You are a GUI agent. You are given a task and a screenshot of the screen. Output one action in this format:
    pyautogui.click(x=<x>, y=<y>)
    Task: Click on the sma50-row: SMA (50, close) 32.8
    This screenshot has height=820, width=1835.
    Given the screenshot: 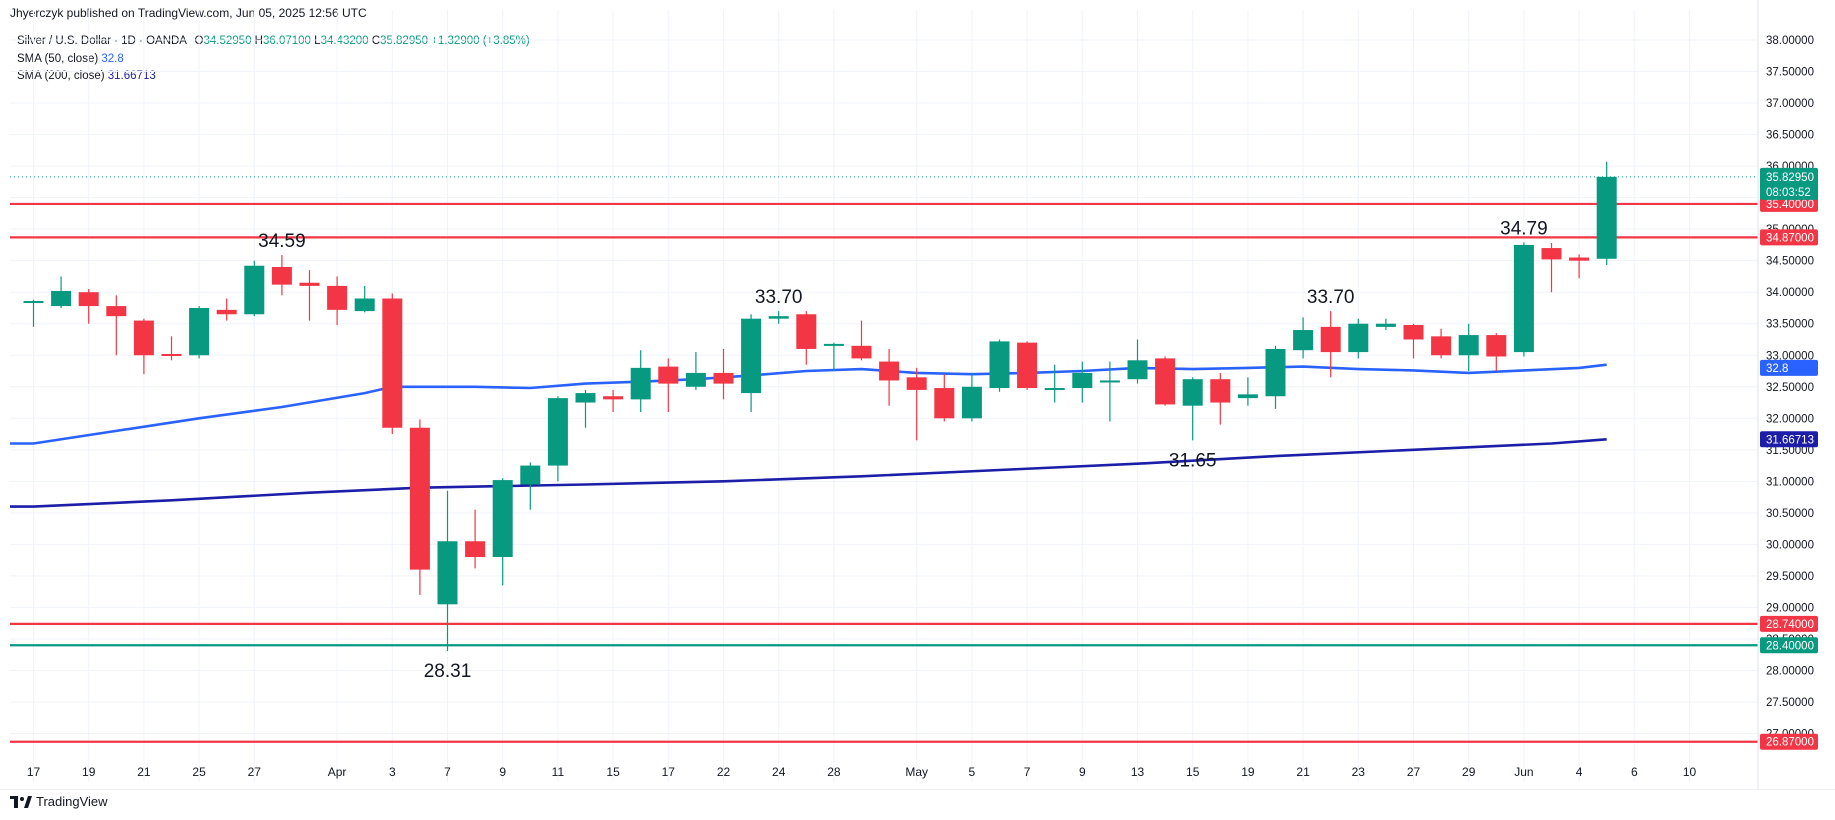 What is the action you would take?
    pyautogui.click(x=273, y=60)
    